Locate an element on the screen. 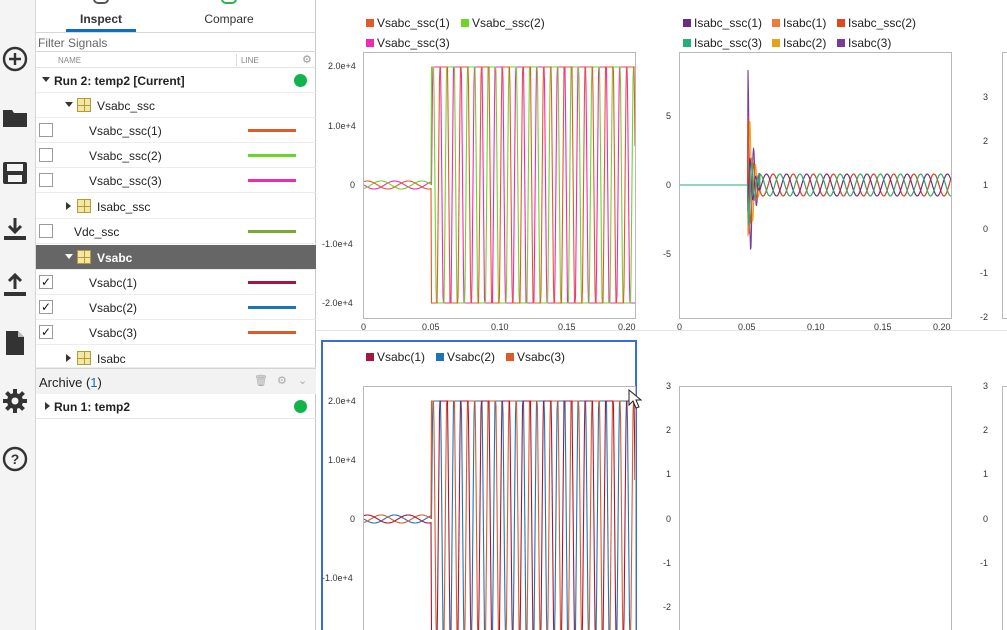  y-tick: 5 is located at coordinates (669, 116).